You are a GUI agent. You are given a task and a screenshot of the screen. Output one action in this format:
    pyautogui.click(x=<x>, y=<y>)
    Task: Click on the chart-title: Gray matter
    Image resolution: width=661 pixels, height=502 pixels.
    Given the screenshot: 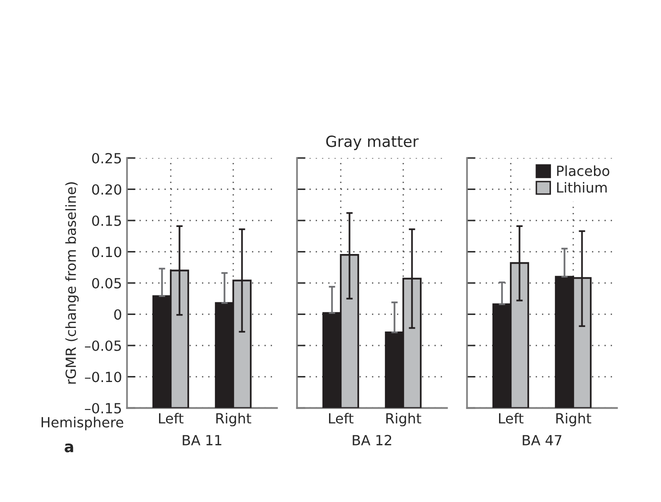 What is the action you would take?
    pyautogui.click(x=372, y=143)
    